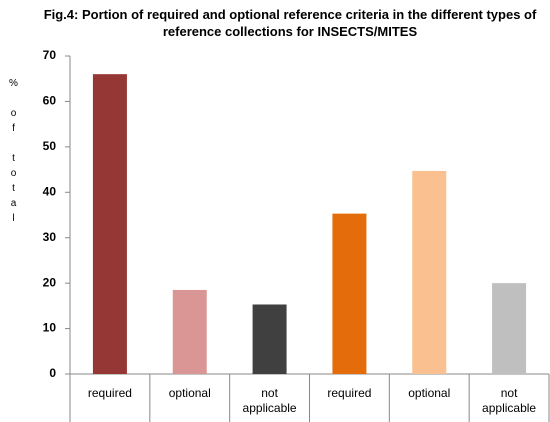 Image resolution: width=550 pixels, height=422 pixels. Describe the element at coordinates (50, 282) in the screenshot. I see `y-tick-label: 20` at that location.